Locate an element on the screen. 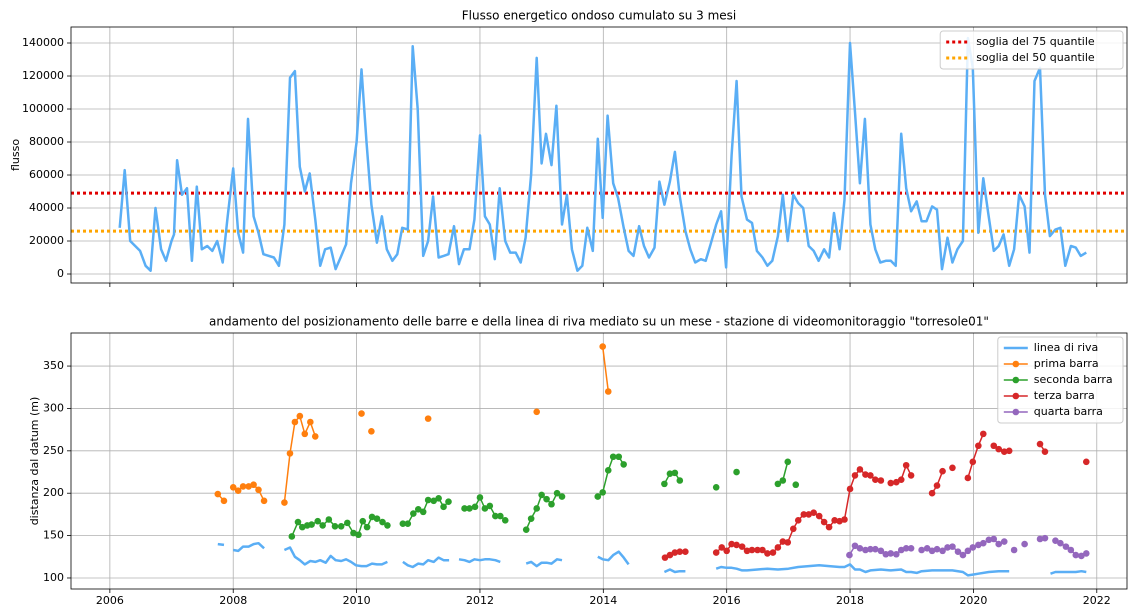 Image resolution: width=1129 pixels, height=610 pixels. y-axis-label: distanza dal datum (m) is located at coordinates (34, 461).